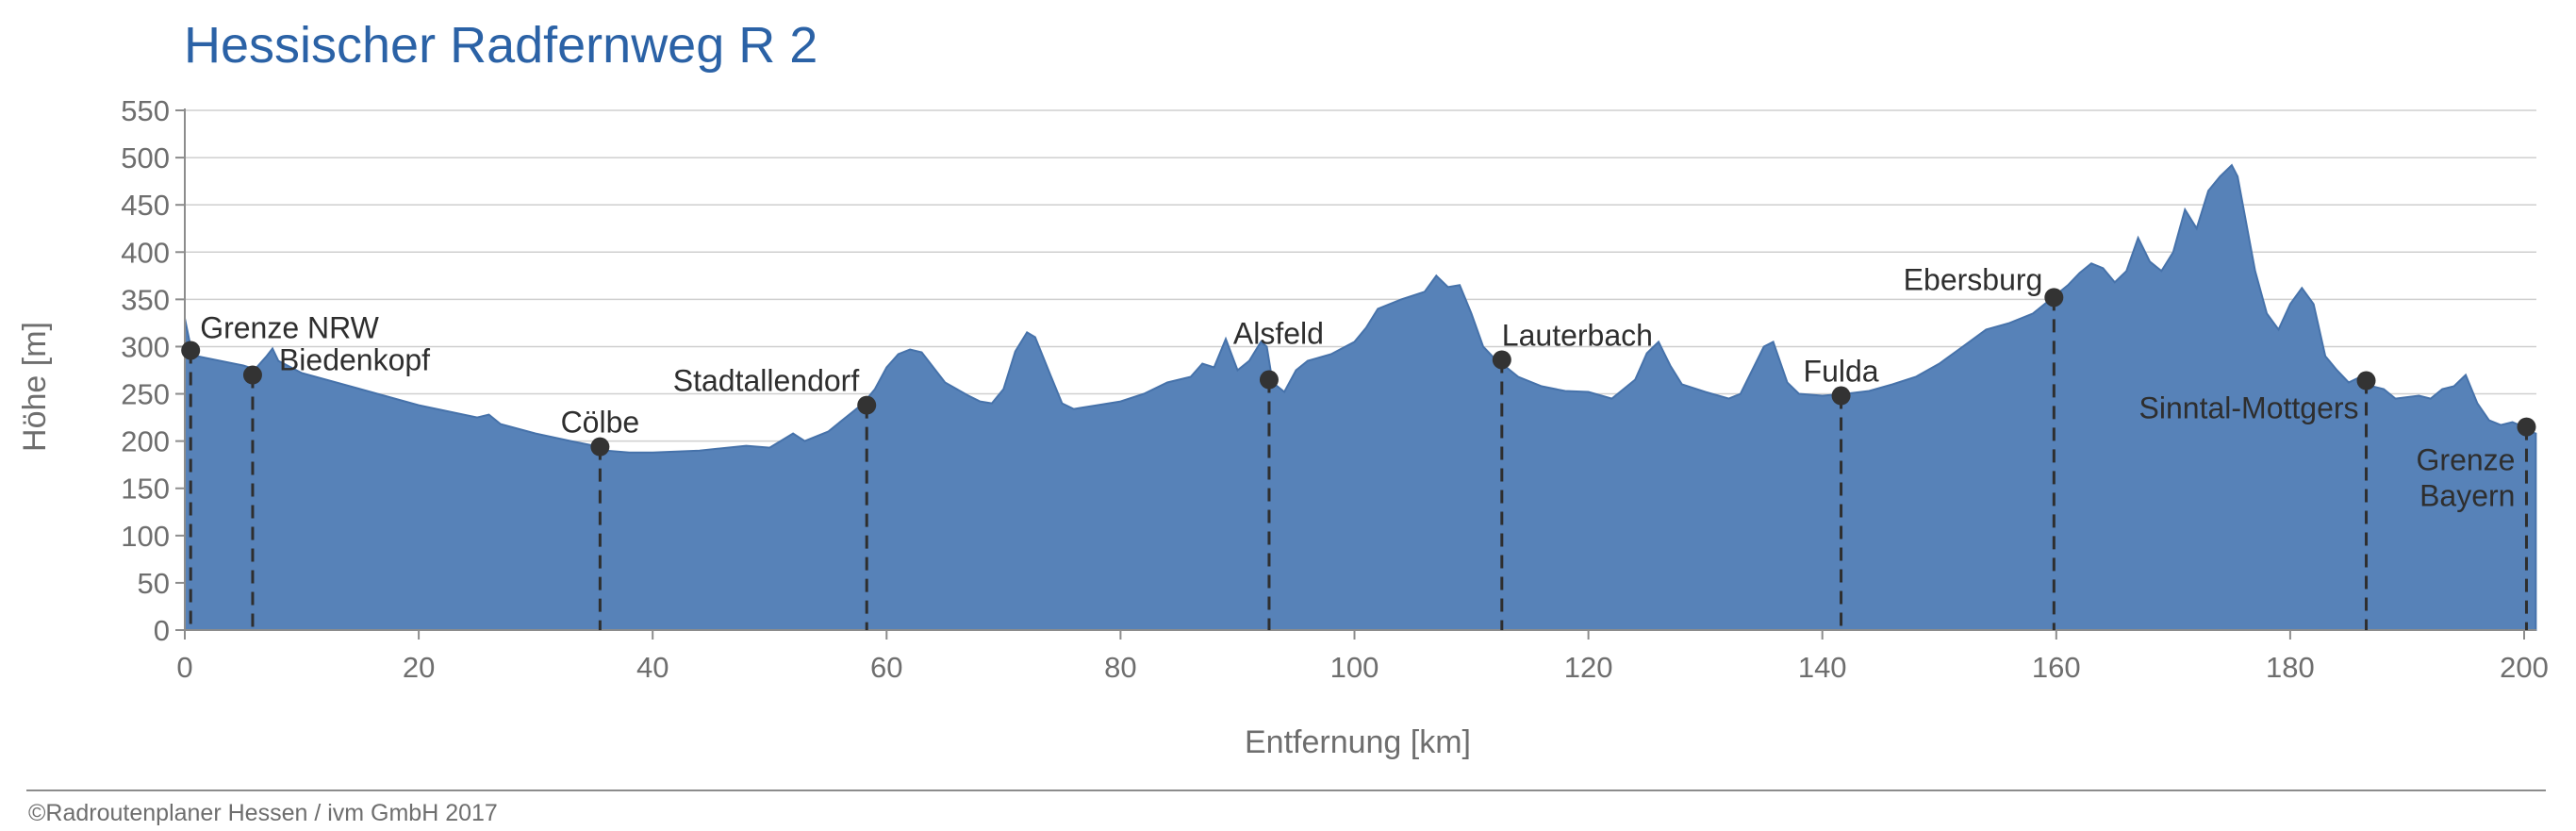 This screenshot has width=2576, height=831. Describe the element at coordinates (1278, 334) in the screenshot. I see `place-label-alsfeld: Alsfeld` at that location.